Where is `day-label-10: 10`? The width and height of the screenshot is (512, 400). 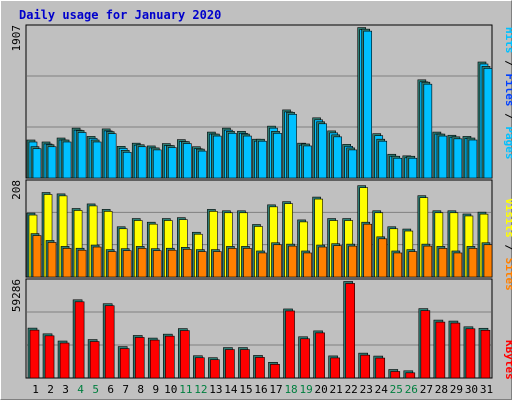 day-label-10: 10 is located at coordinates (170, 389).